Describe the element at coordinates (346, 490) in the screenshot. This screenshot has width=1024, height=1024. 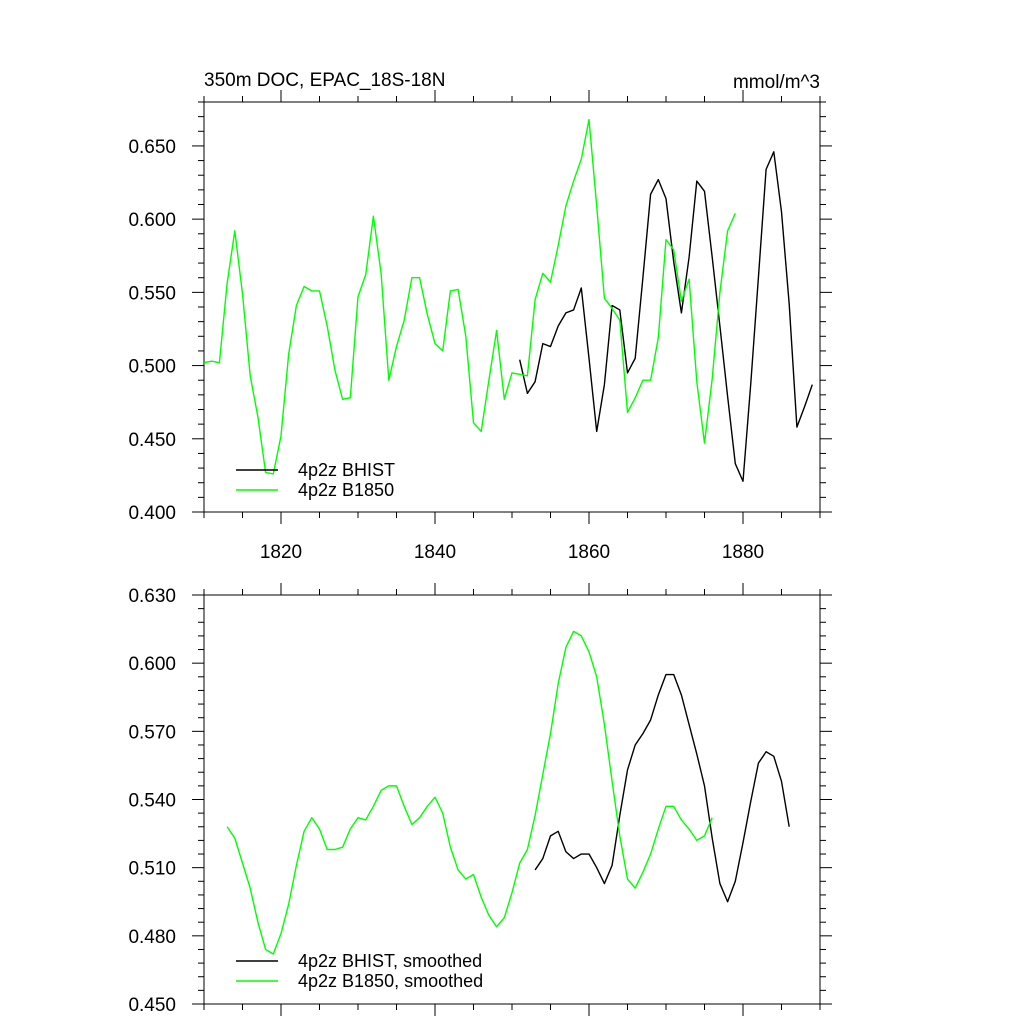
I see `legend-entry: 4p2z B1850` at that location.